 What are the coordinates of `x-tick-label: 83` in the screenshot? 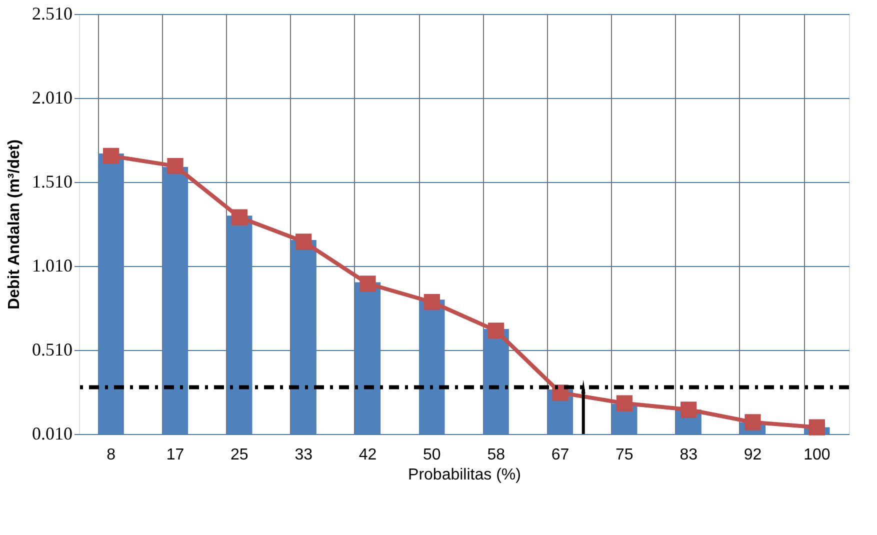 It's located at (689, 455).